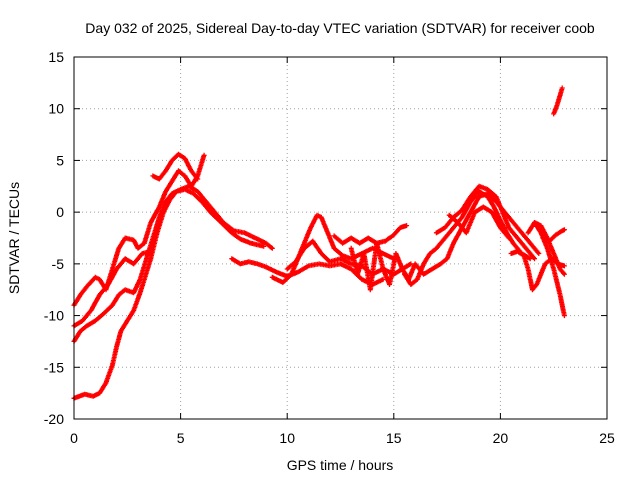 The image size is (640, 480). What do you see at coordinates (60, 212) in the screenshot?
I see `y-tick-label-4: 0` at bounding box center [60, 212].